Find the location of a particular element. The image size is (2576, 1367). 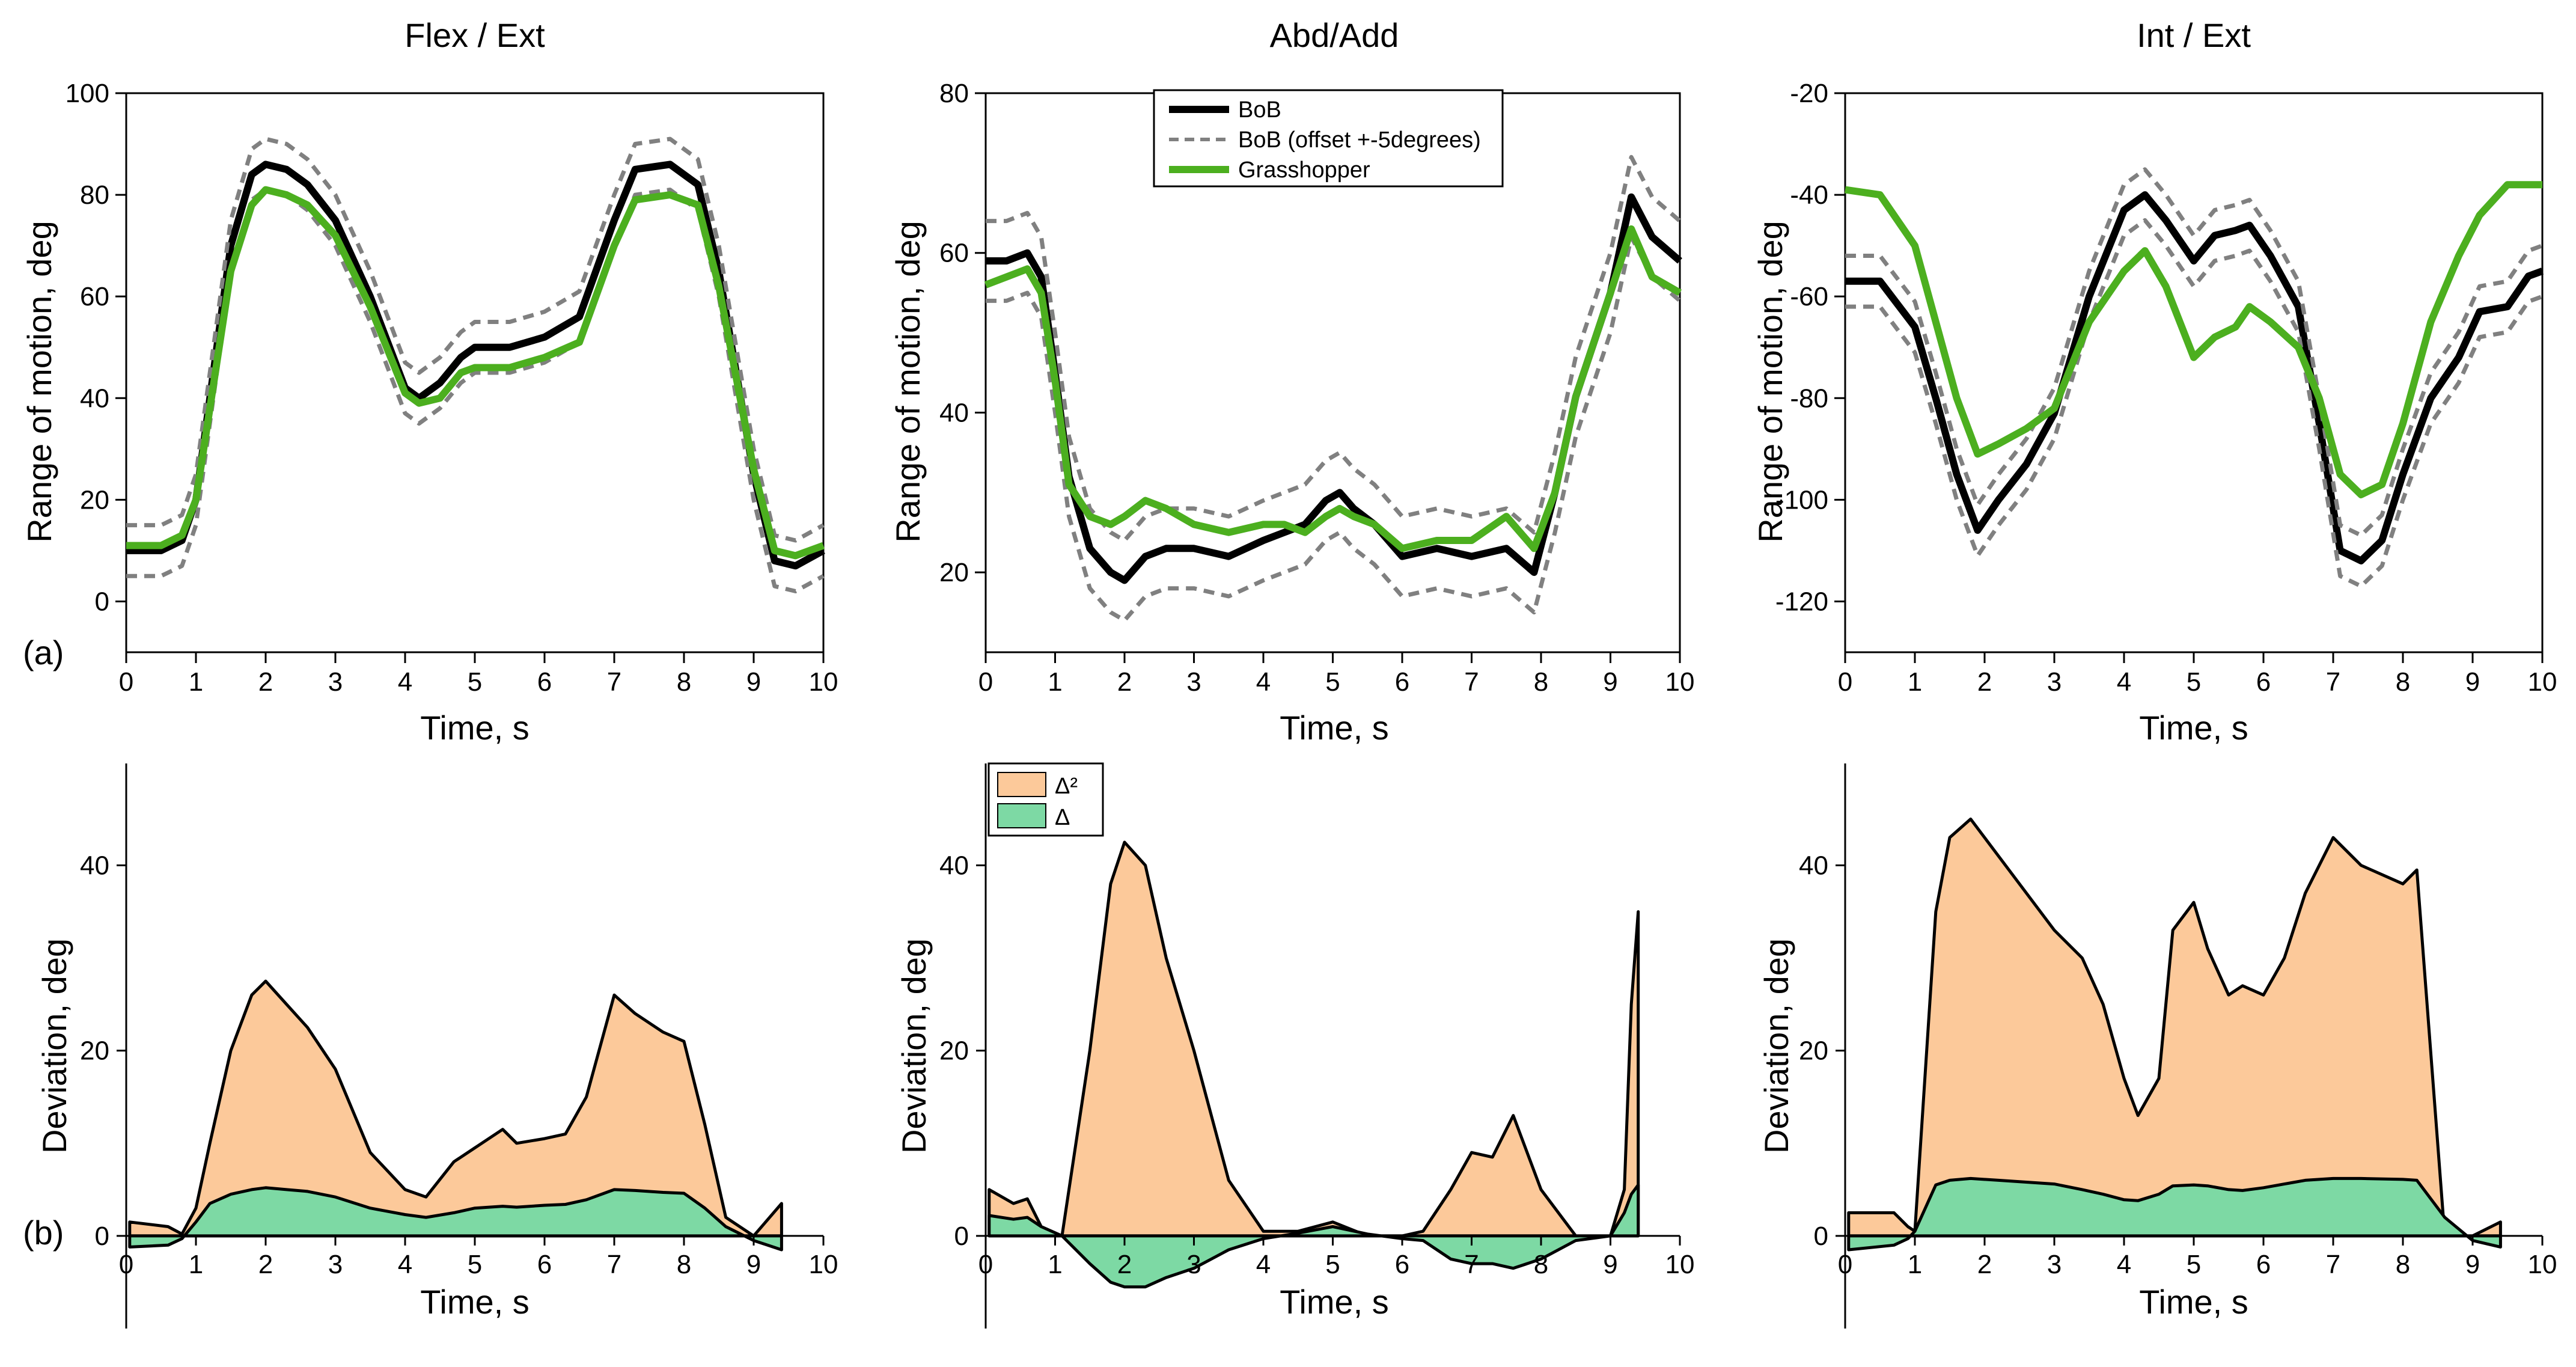

legend-label-bob-offset: BoB (offset +-5degrees) is located at coordinates (1359, 140).